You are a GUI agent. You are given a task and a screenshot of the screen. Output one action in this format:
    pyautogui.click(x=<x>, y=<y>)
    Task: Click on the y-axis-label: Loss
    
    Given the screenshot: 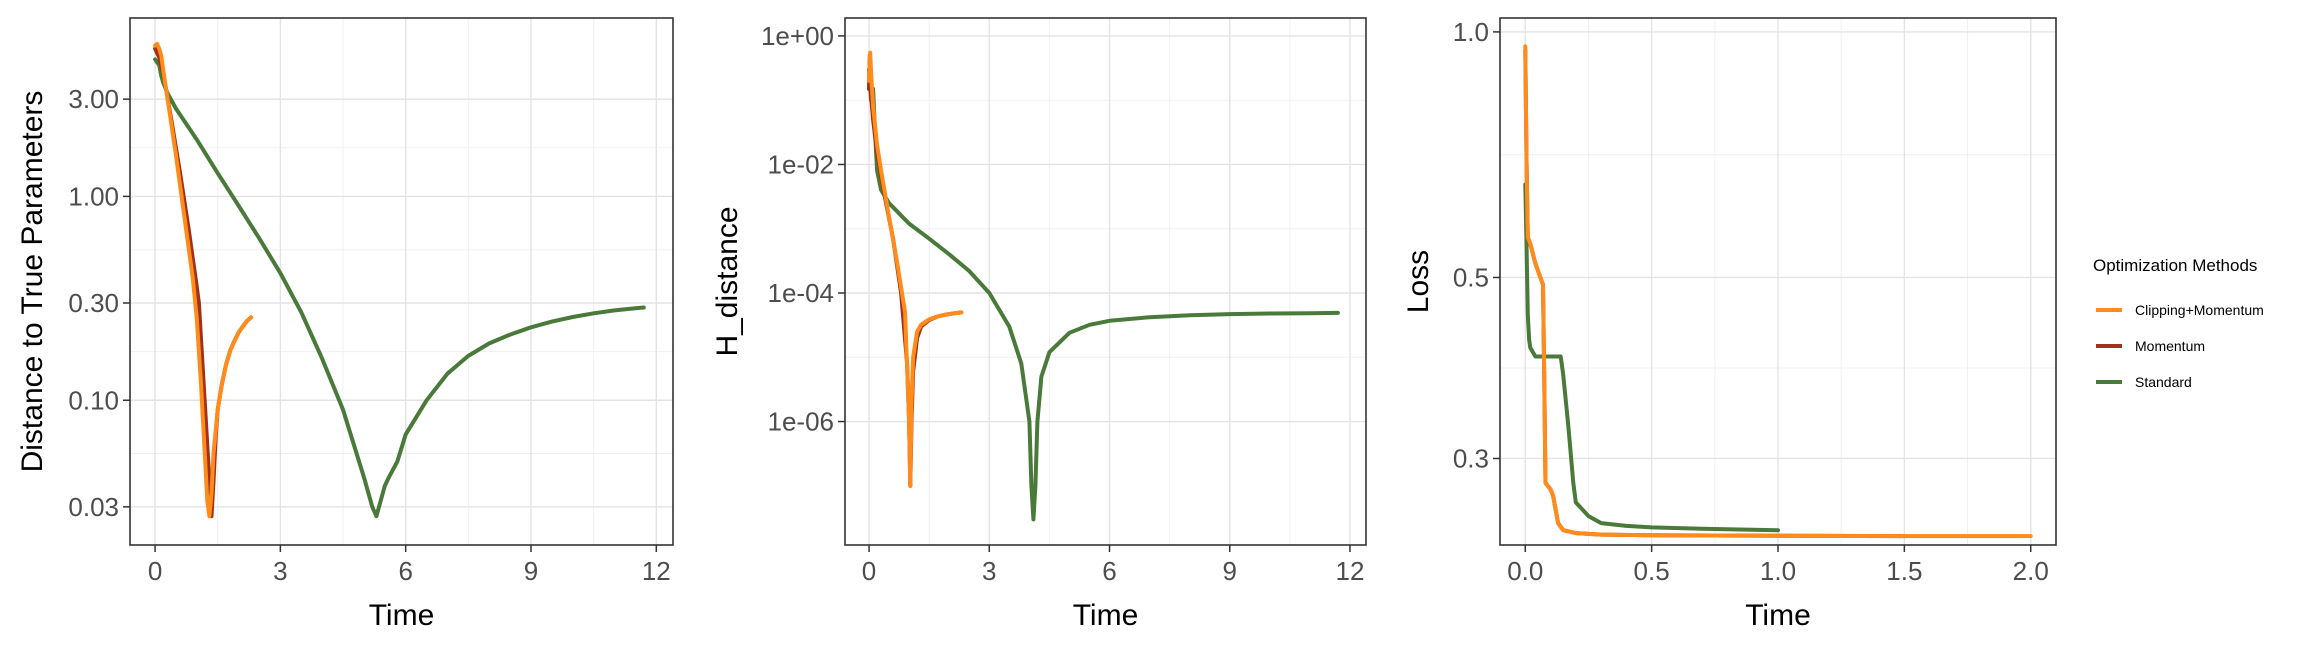 What is the action you would take?
    pyautogui.click(x=1418, y=281)
    